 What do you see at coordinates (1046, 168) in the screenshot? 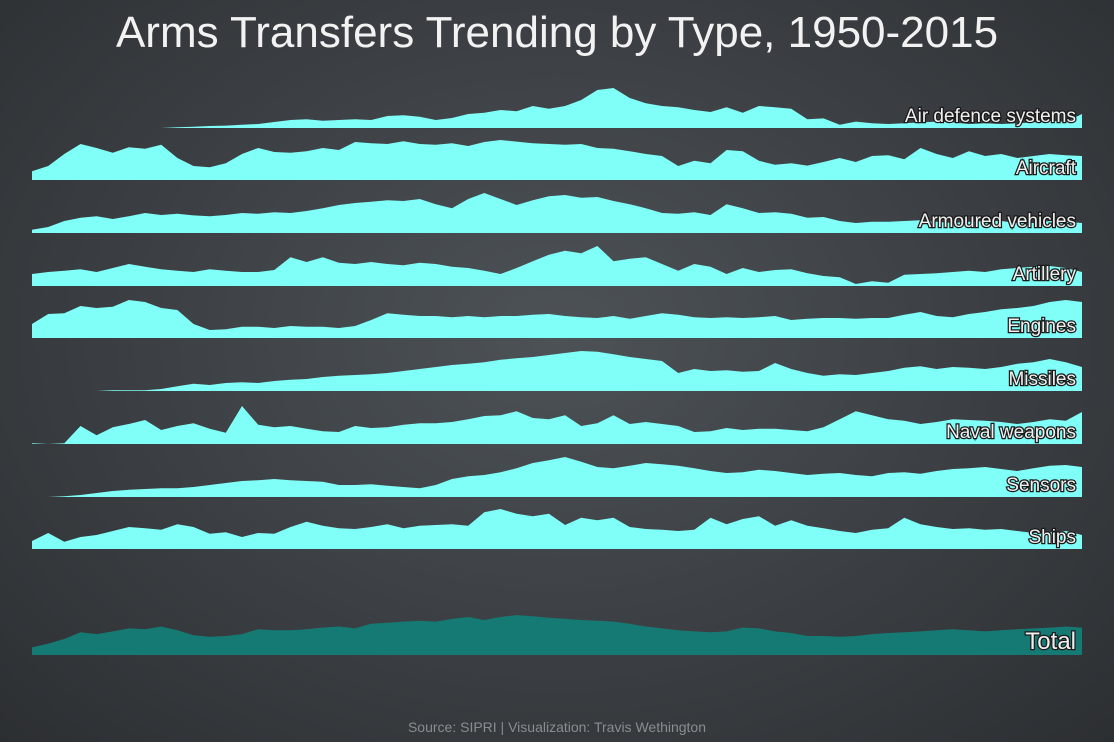
I see `series-label-aircraft: Aircraft` at bounding box center [1046, 168].